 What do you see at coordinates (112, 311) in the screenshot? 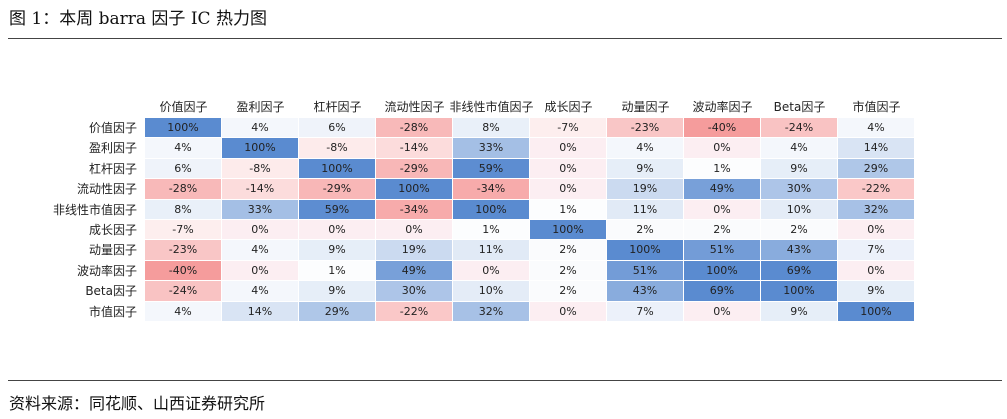
I see `row-header: 市值因子` at bounding box center [112, 311].